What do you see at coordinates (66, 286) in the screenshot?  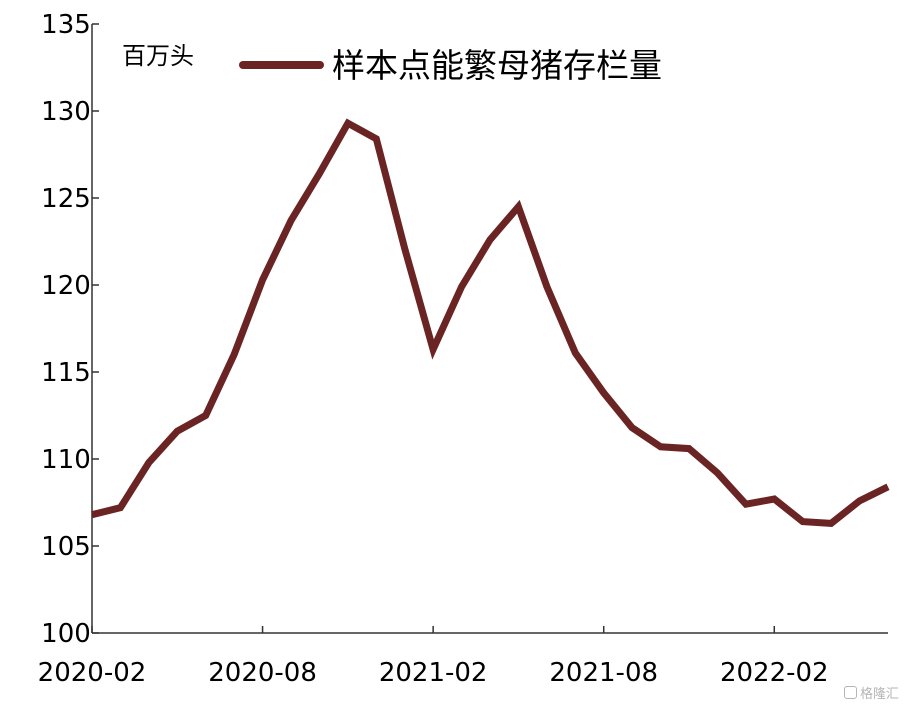 I see `y-tick-label: 120` at bounding box center [66, 286].